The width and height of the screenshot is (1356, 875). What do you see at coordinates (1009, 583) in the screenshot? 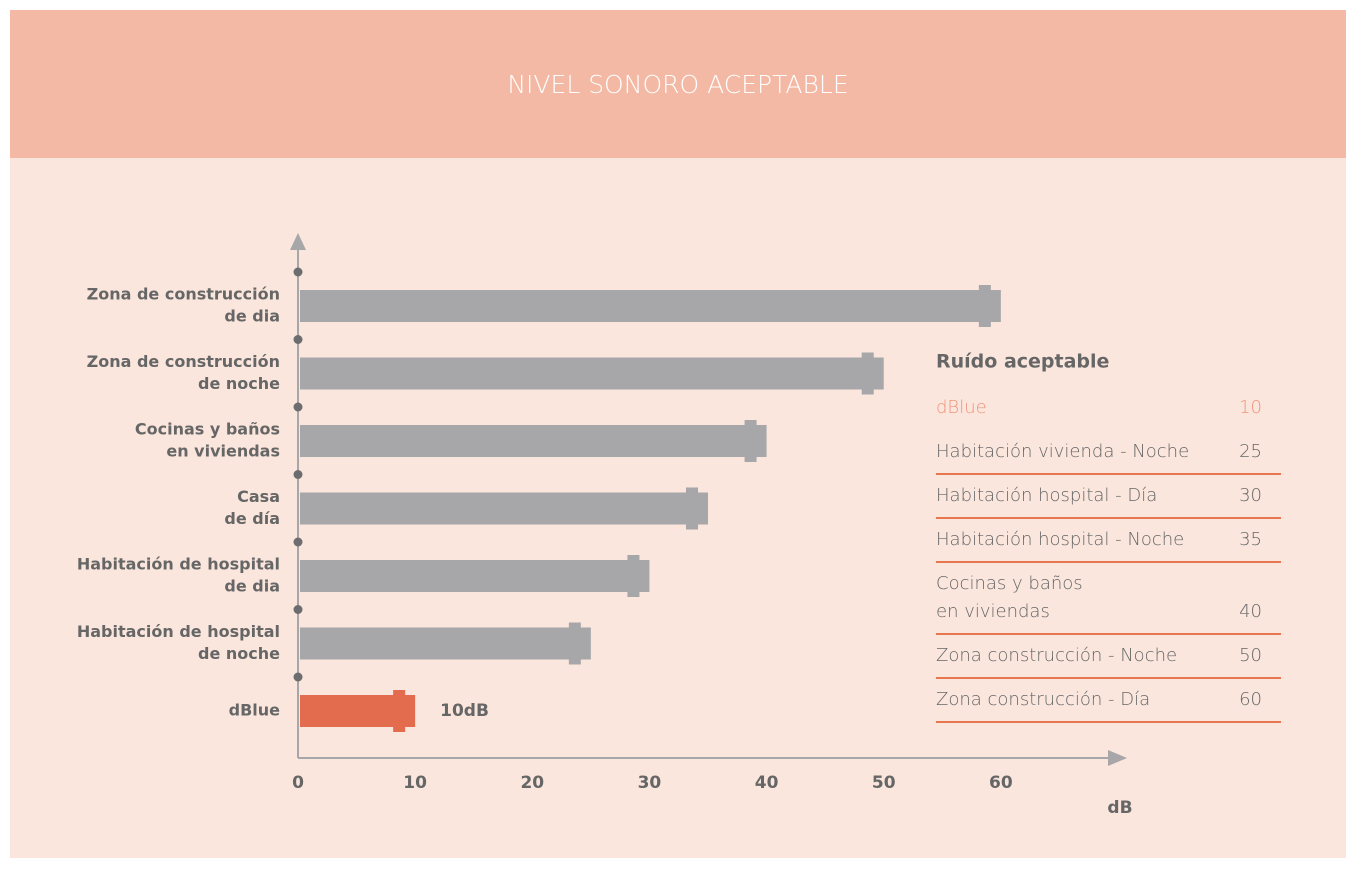
I see `table-label: Cocinas y baños` at bounding box center [1009, 583].